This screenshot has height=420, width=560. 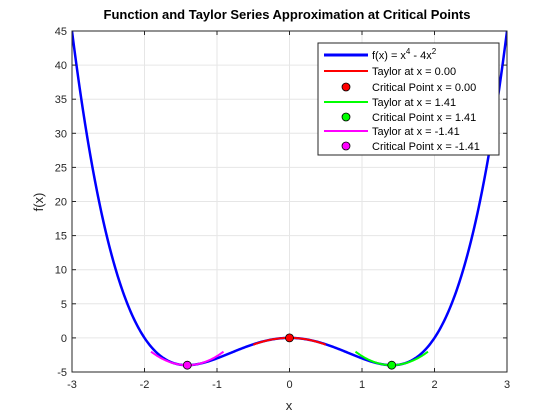 I want to click on legend-entry-function: f(x) = x4 - 4x2, so click(x=380, y=54).